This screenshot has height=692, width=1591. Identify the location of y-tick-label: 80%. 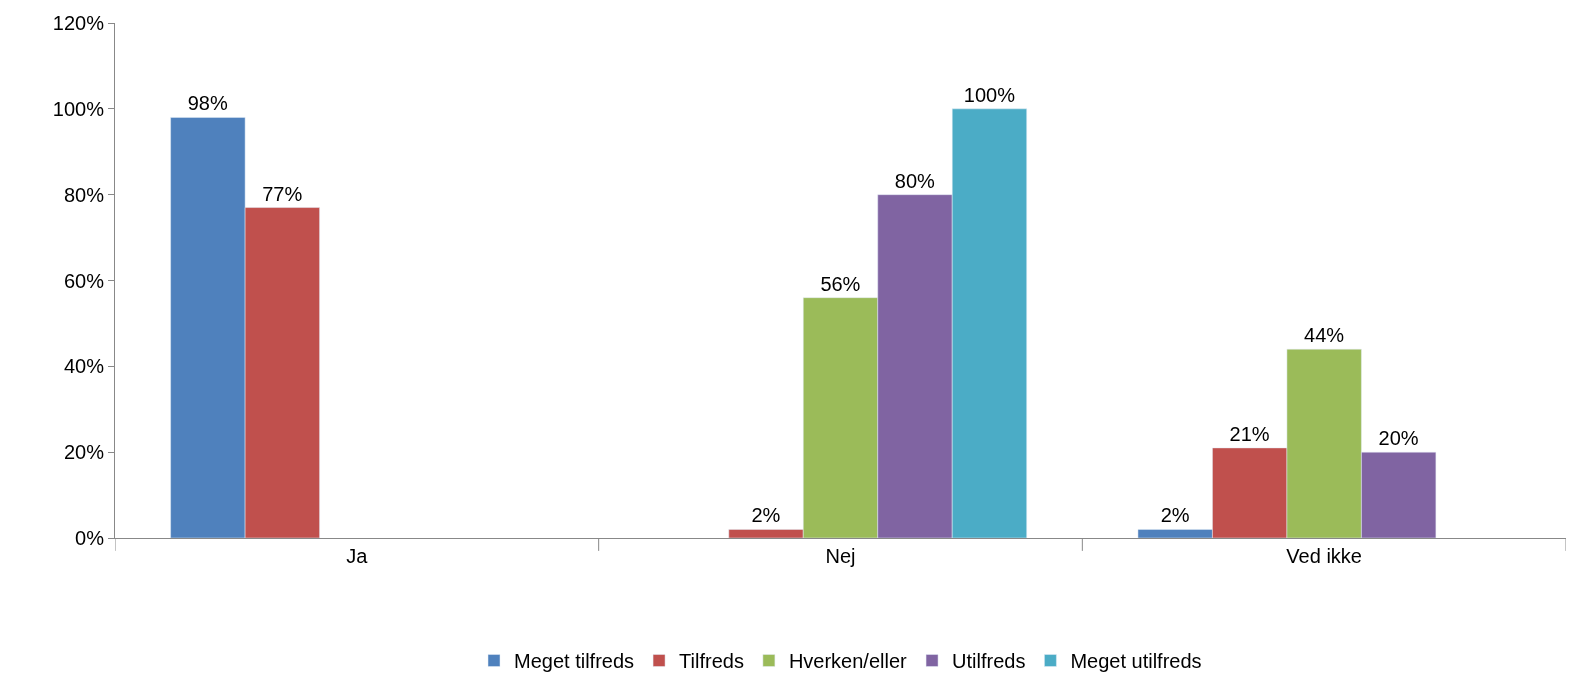
(84, 194).